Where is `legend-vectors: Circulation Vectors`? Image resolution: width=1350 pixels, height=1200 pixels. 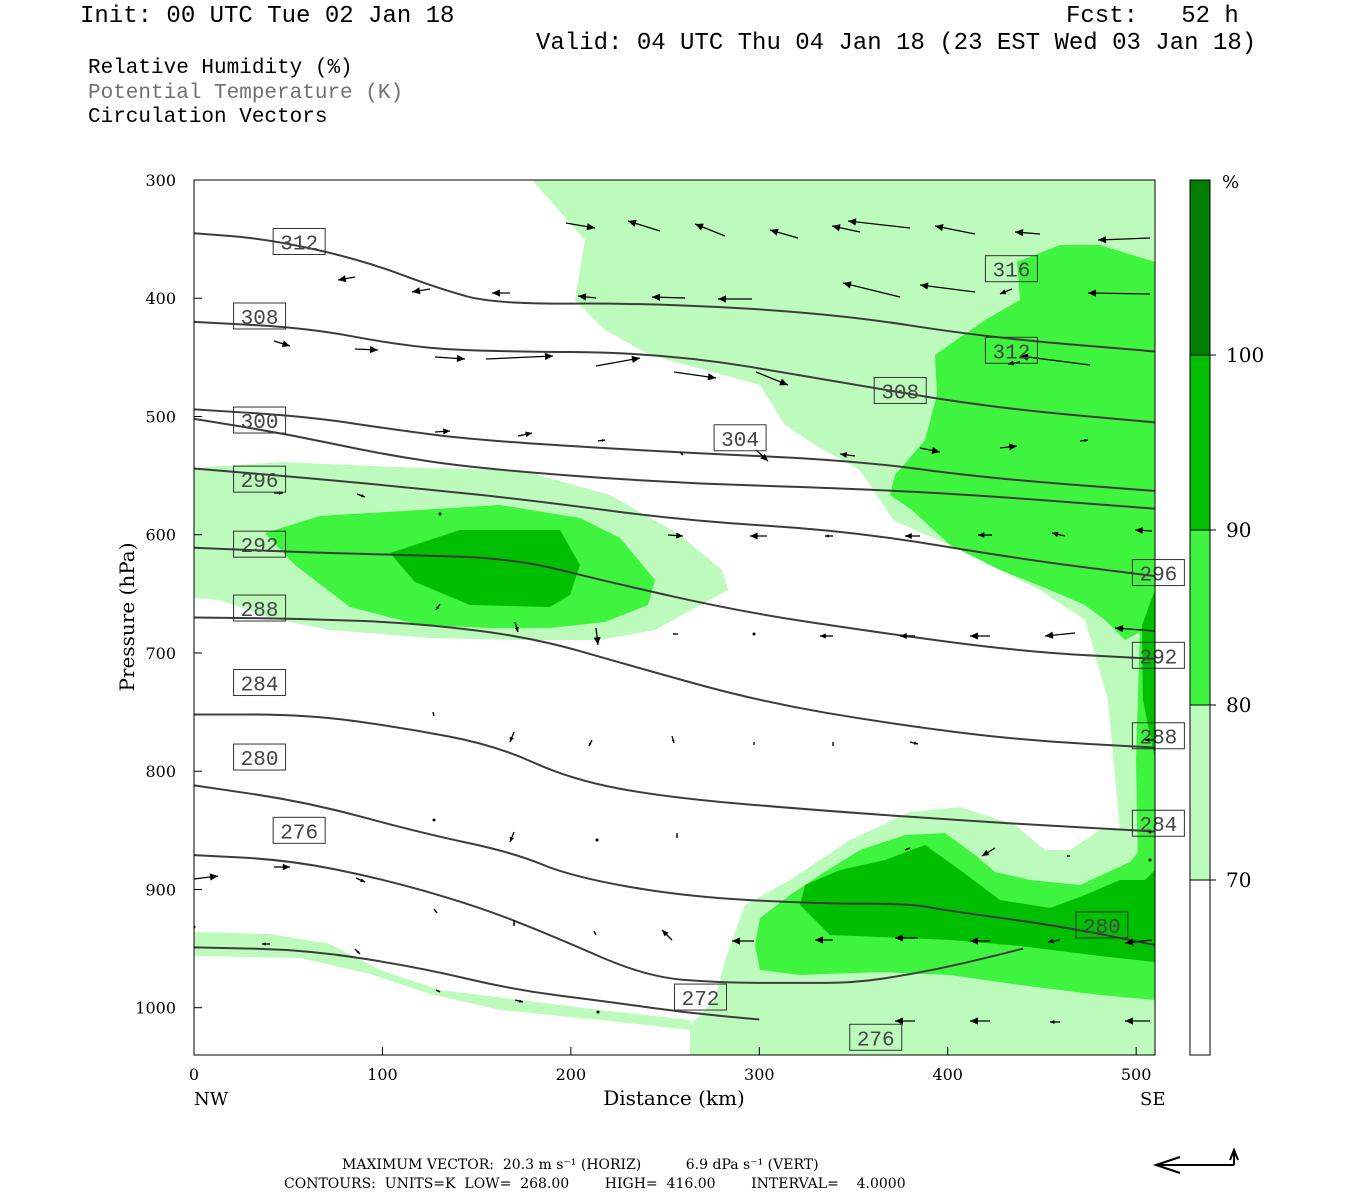
legend-vectors: Circulation Vectors is located at coordinates (208, 117).